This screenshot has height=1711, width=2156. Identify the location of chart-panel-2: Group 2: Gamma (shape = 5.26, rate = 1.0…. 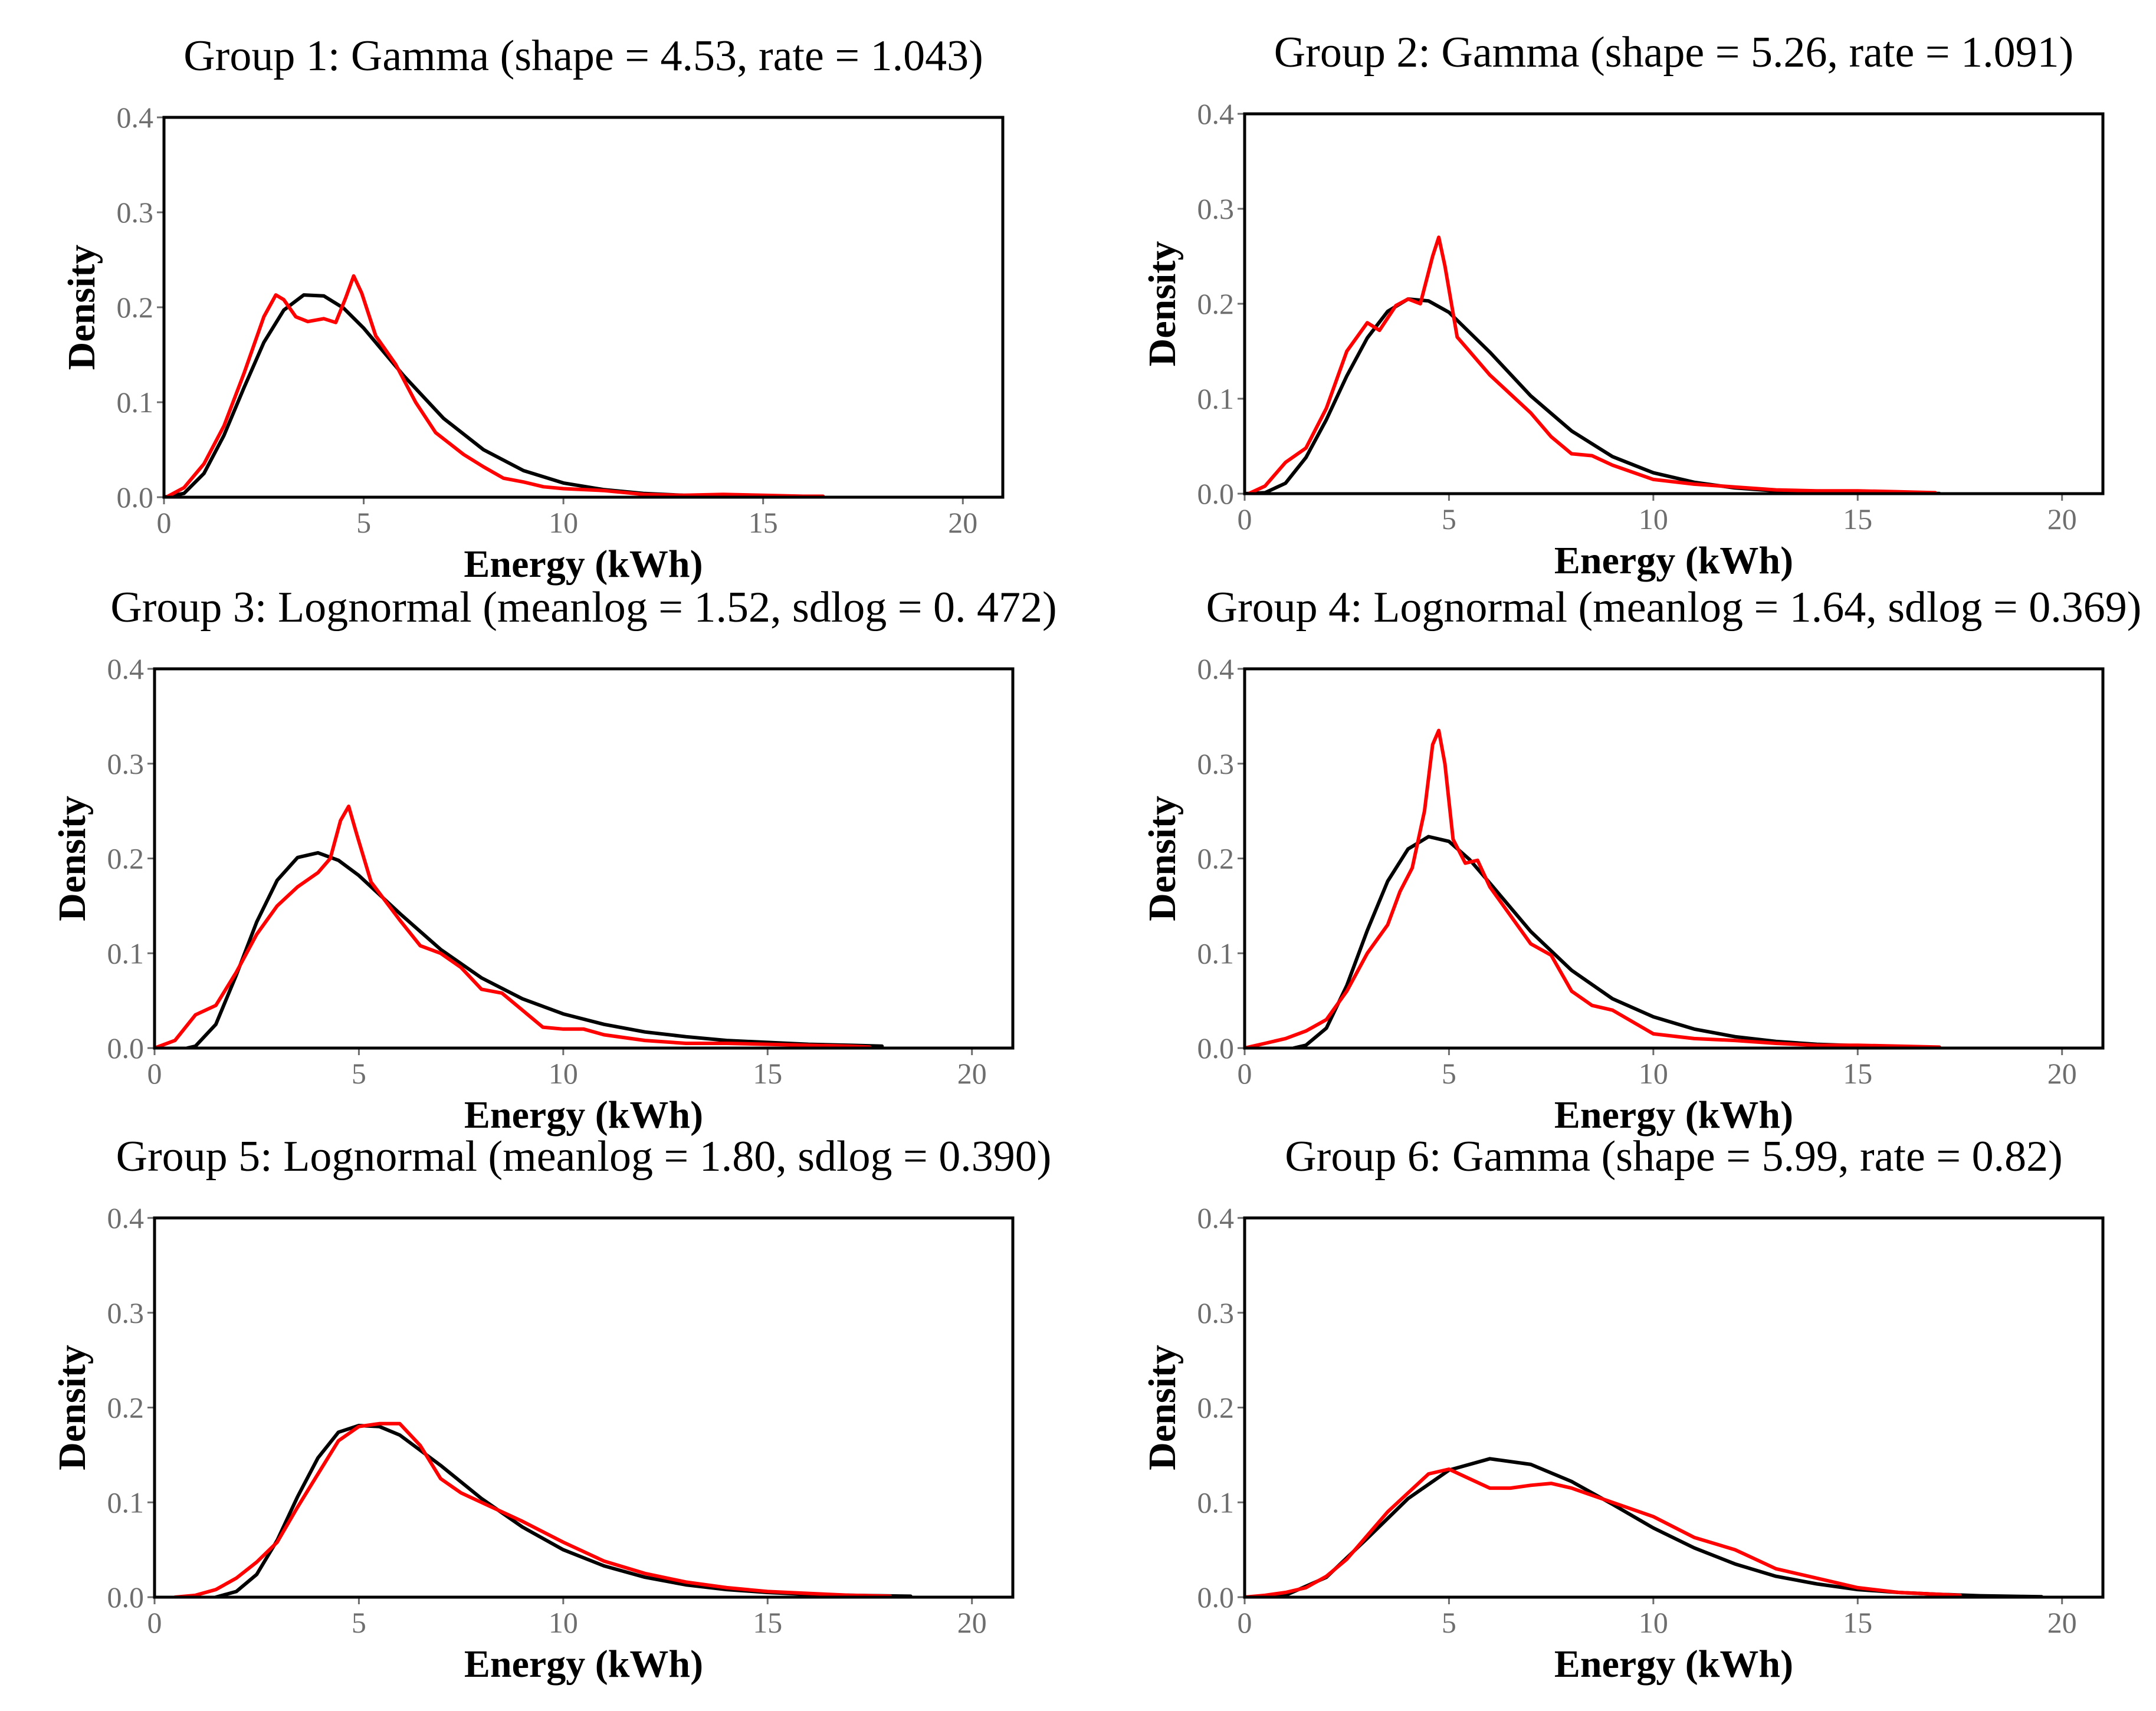
(1623, 305).